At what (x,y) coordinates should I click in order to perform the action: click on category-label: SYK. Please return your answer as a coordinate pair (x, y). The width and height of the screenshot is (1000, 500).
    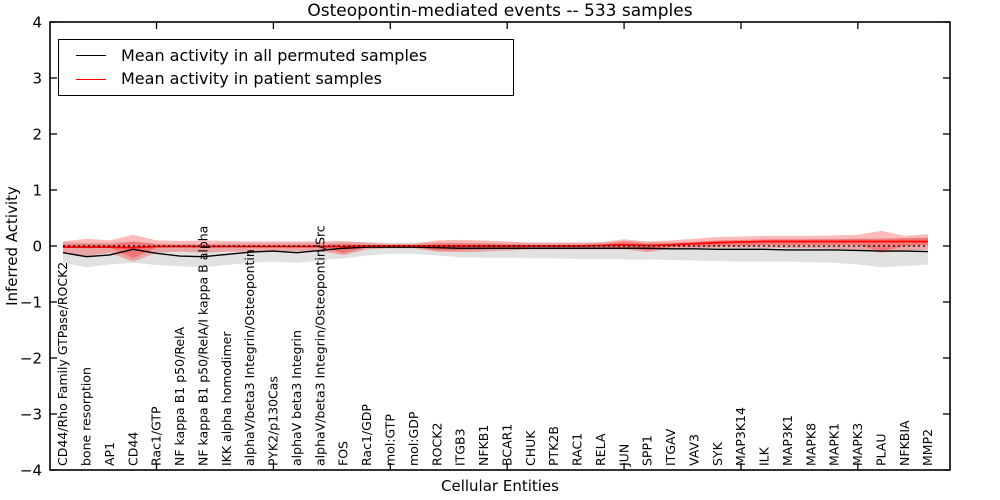
    Looking at the image, I should click on (717, 453).